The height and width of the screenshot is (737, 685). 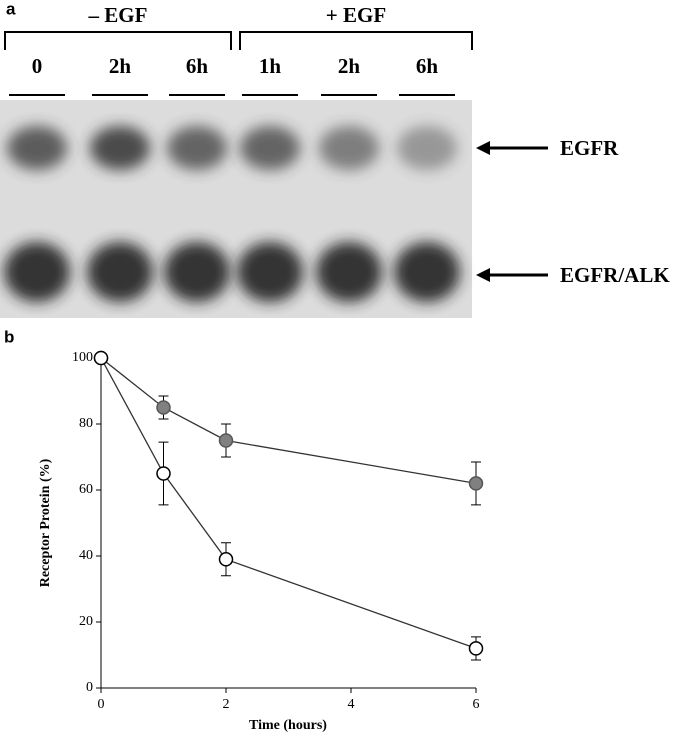 What do you see at coordinates (288, 725) in the screenshot?
I see `x-axis-title: Time (hours)` at bounding box center [288, 725].